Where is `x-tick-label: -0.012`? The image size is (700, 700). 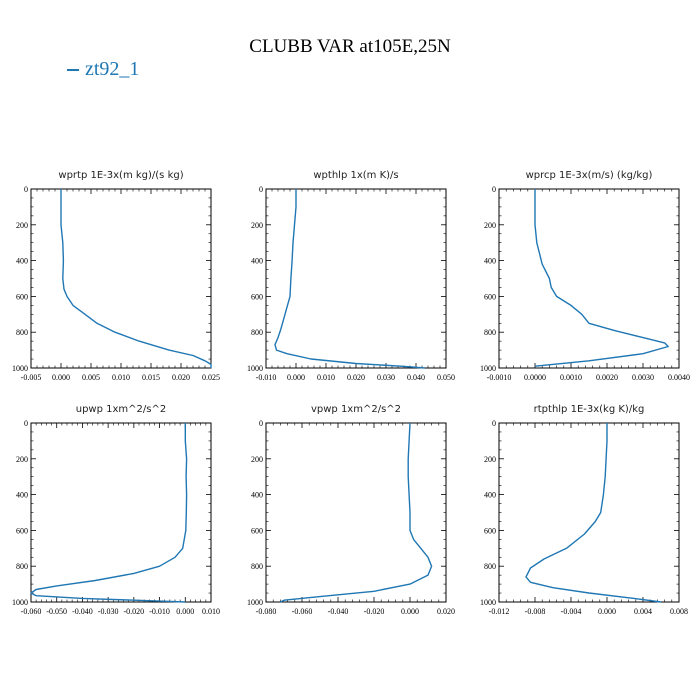 x-tick-label: -0.012 is located at coordinates (499, 611).